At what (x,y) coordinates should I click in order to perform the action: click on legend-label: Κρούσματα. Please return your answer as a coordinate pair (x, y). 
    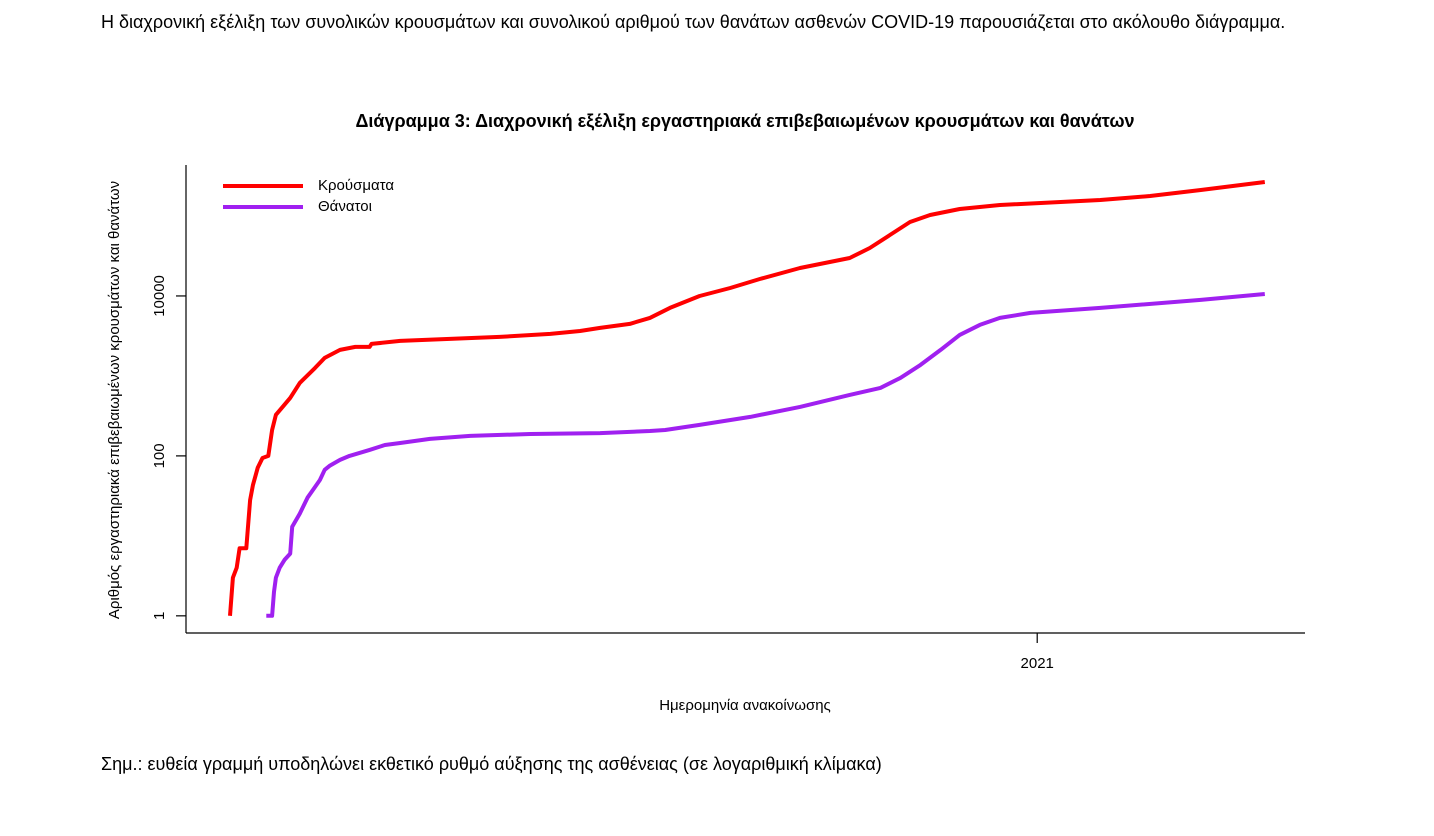
    Looking at the image, I should click on (356, 185).